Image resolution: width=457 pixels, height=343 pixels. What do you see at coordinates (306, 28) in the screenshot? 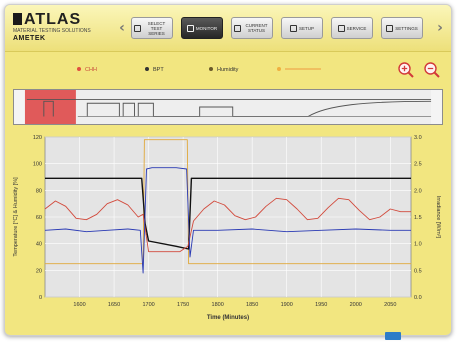
I see `nav-button-label: SETUP` at bounding box center [306, 28].